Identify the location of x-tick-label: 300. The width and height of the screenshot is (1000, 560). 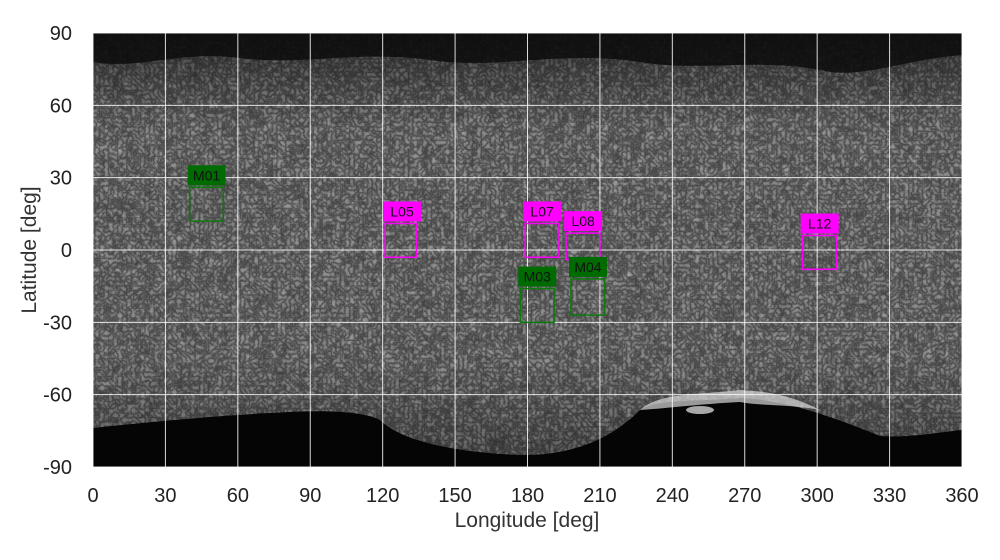
(816, 496).